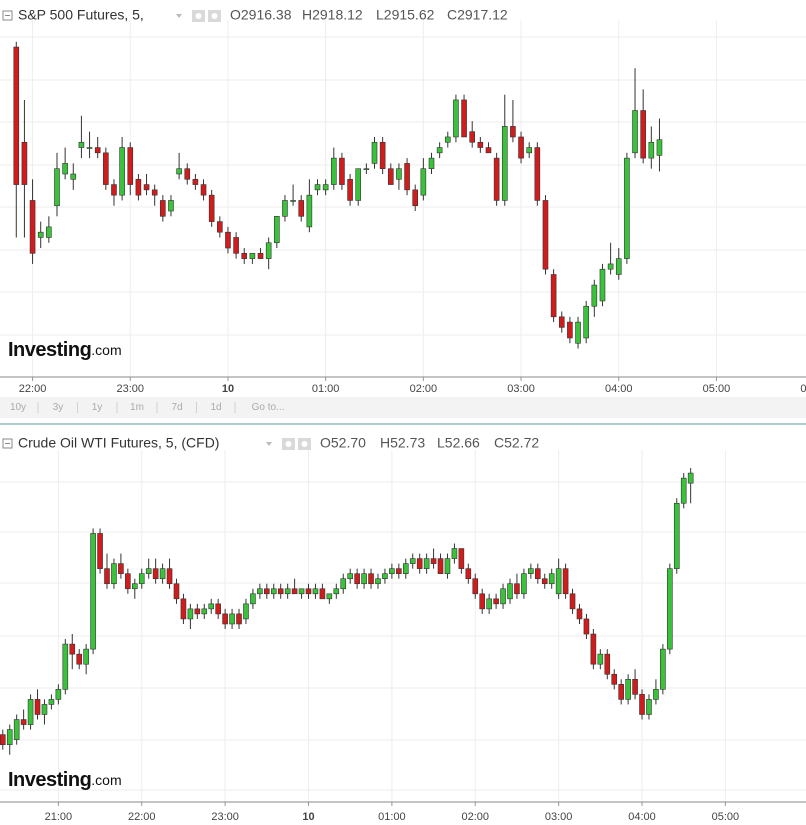 The height and width of the screenshot is (825, 806). What do you see at coordinates (97, 407) in the screenshot?
I see `range-button: 1y` at bounding box center [97, 407].